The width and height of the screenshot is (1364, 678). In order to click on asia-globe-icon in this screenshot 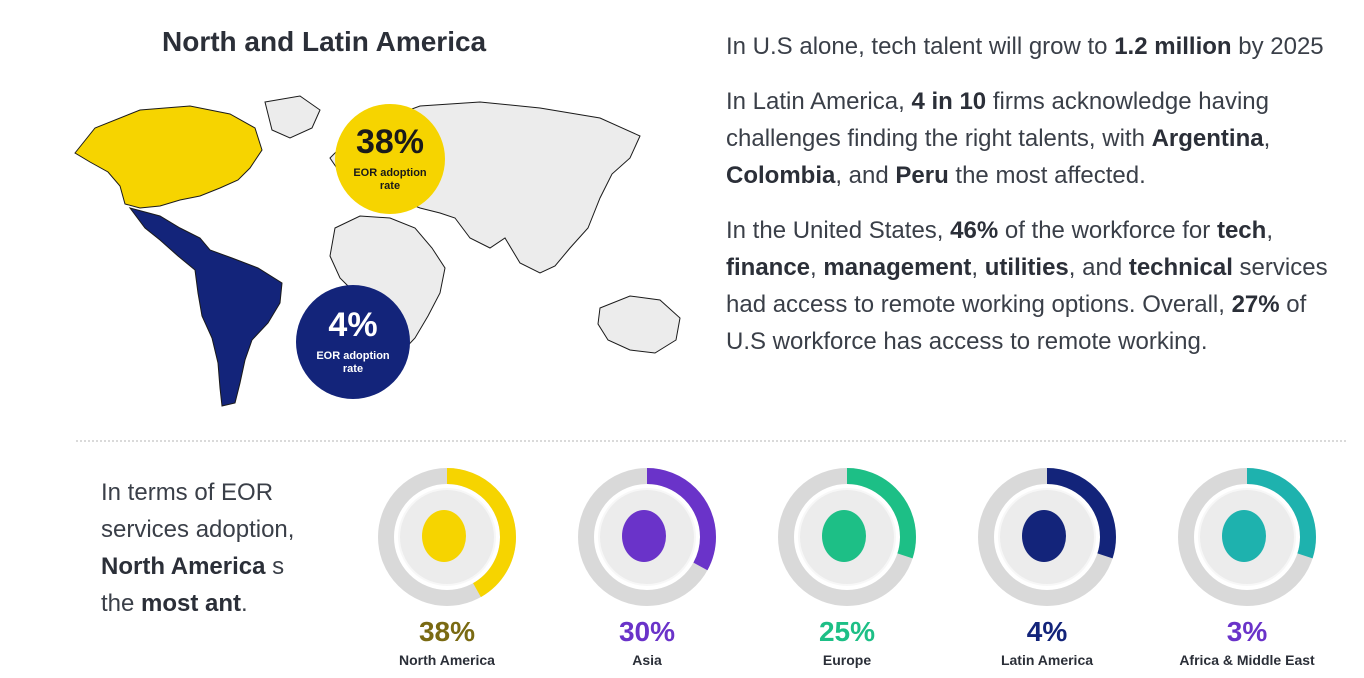, I will do `click(647, 537)`.